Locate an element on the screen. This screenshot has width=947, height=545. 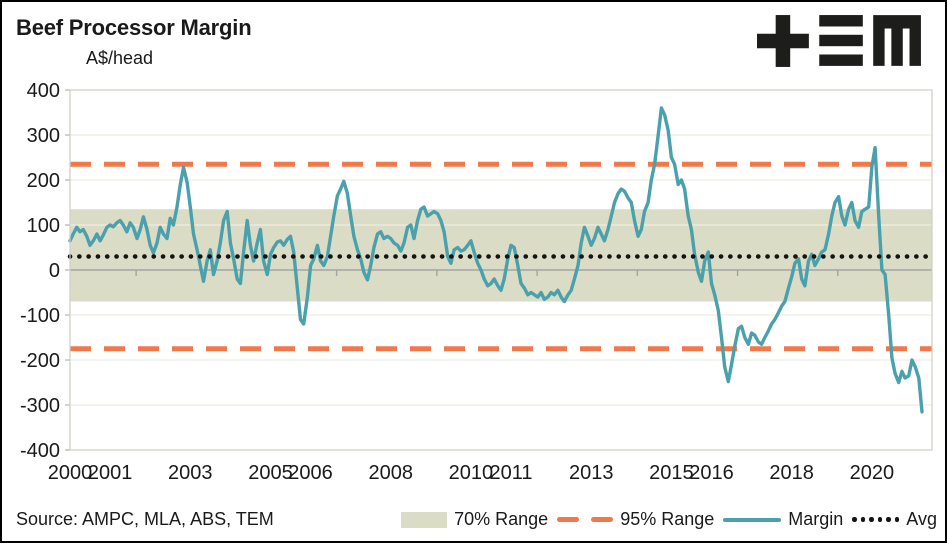
y-tick-label: -400 is located at coordinates (40, 451).